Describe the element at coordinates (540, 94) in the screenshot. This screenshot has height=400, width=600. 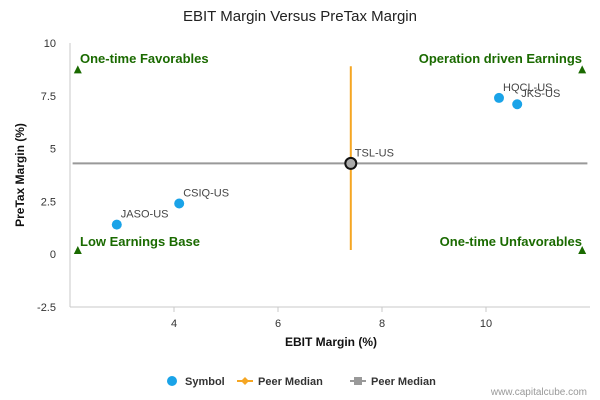
I see `data-point-label: JKS-US` at that location.